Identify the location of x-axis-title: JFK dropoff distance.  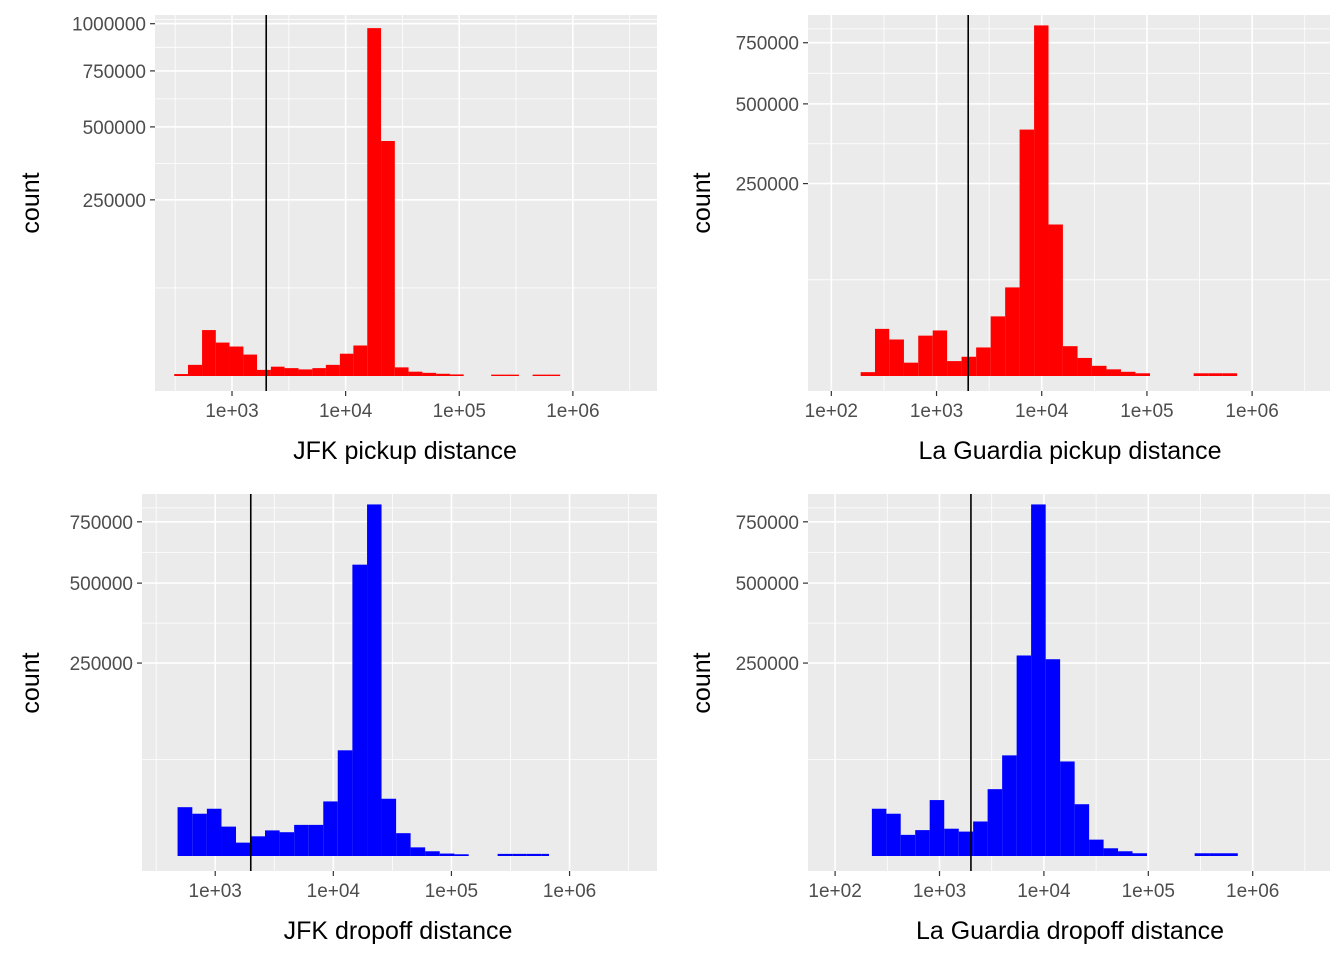
(398, 931).